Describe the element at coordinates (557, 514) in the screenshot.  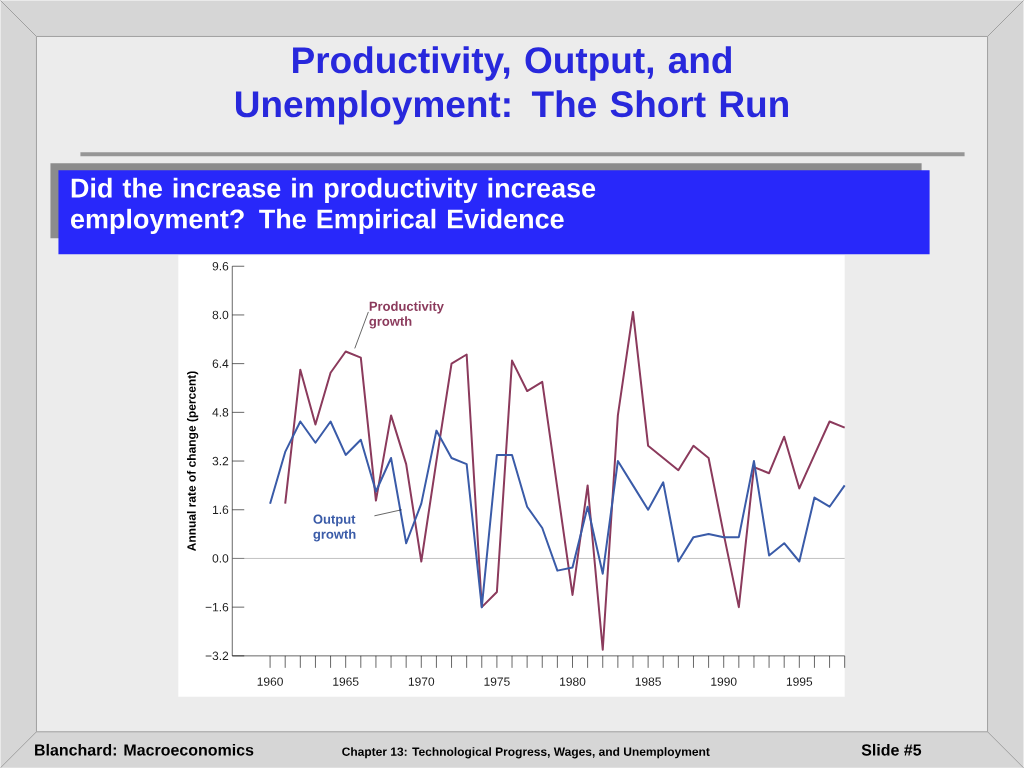
I see `line-series` at that location.